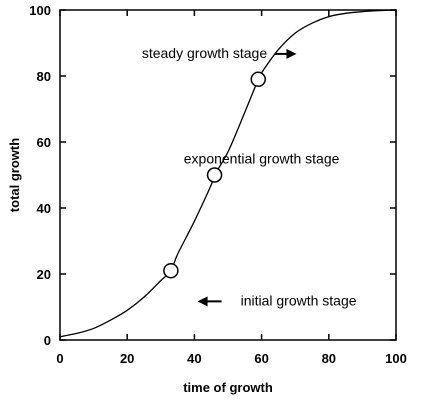 The height and width of the screenshot is (400, 424). What do you see at coordinates (47, 340) in the screenshot?
I see `y-tick-label: 0` at bounding box center [47, 340].